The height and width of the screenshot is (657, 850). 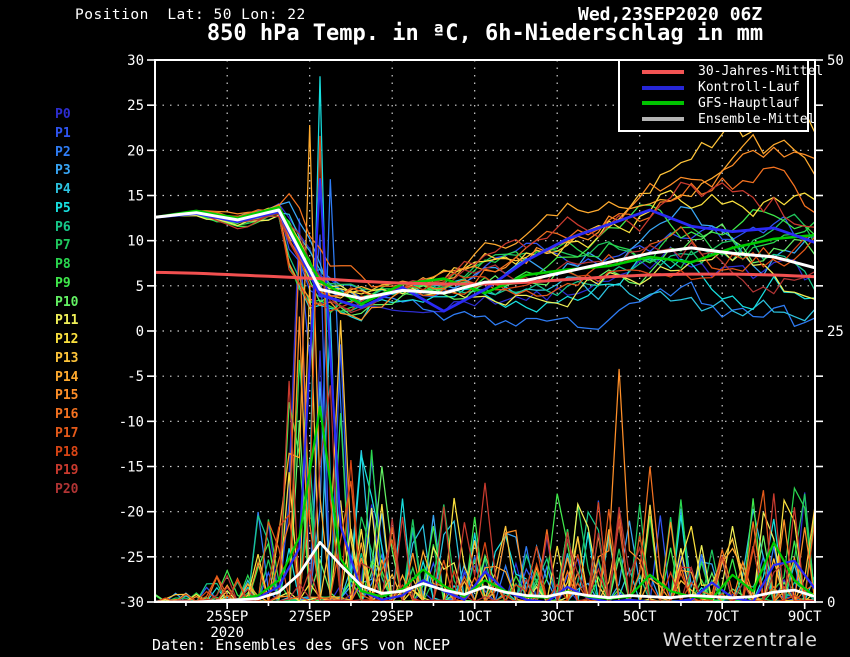 I want to click on legend-row-climate: 30-Jahres-Mittel, so click(x=721, y=71).